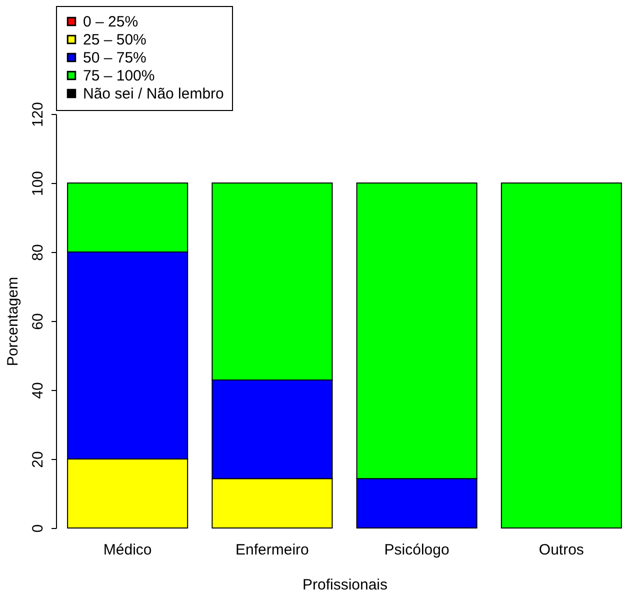 The image size is (638, 597). I want to click on y-axis-title: Porcentagem, so click(13, 321).